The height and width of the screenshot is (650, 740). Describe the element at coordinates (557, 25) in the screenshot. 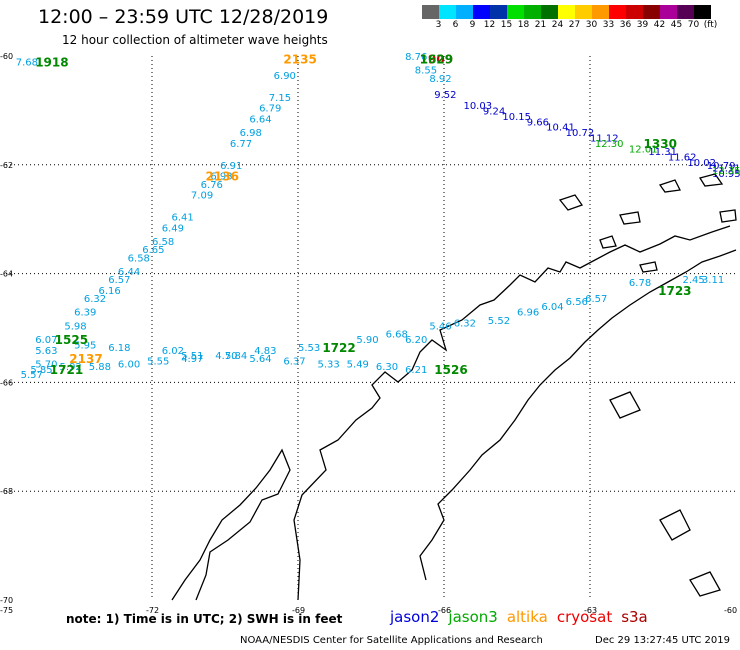

I see `legend-label: 24` at that location.